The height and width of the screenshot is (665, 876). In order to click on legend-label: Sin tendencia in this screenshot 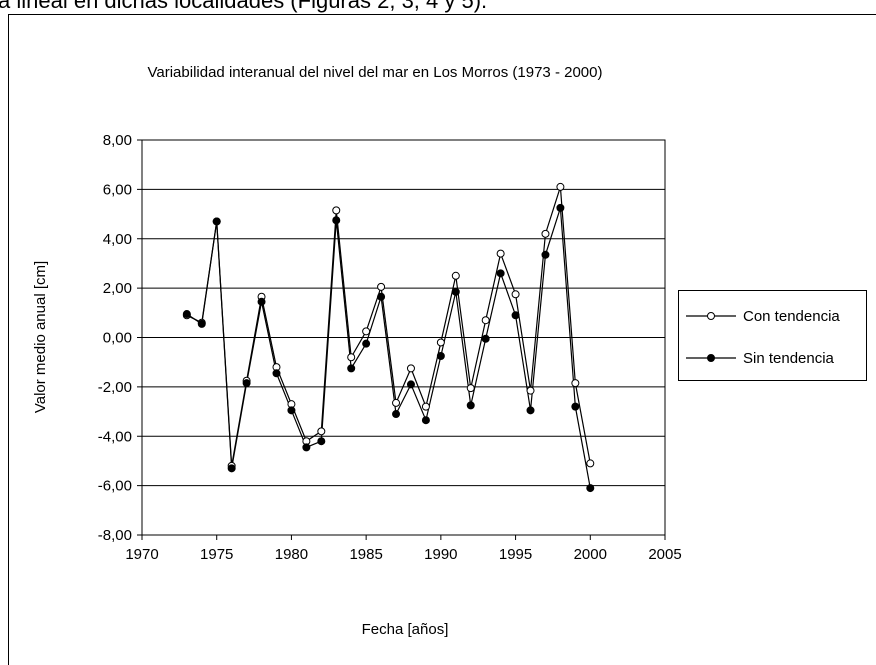, I will do `click(789, 358)`.